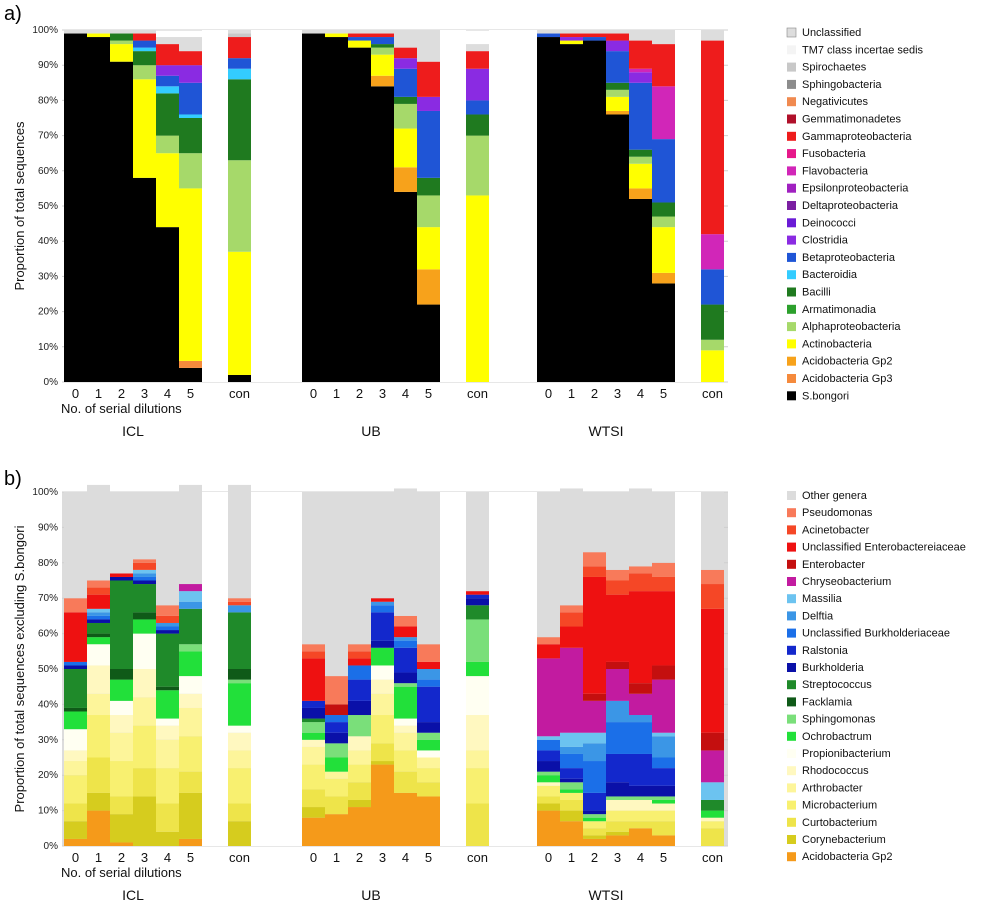 The width and height of the screenshot is (1000, 913). What do you see at coordinates (791, 154) in the screenshot?
I see `a-legend-swatch-fusobacteria` at bounding box center [791, 154].